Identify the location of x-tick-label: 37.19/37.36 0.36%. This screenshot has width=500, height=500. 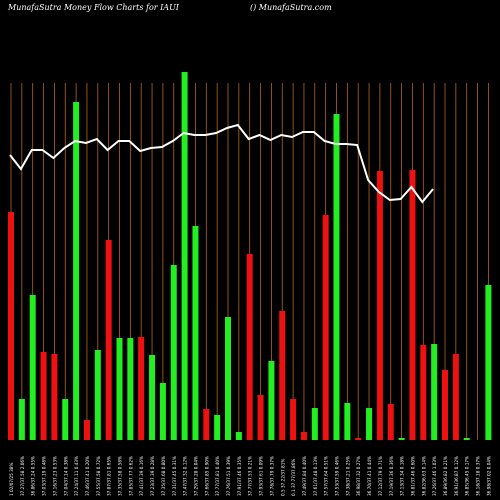
(391, 476).